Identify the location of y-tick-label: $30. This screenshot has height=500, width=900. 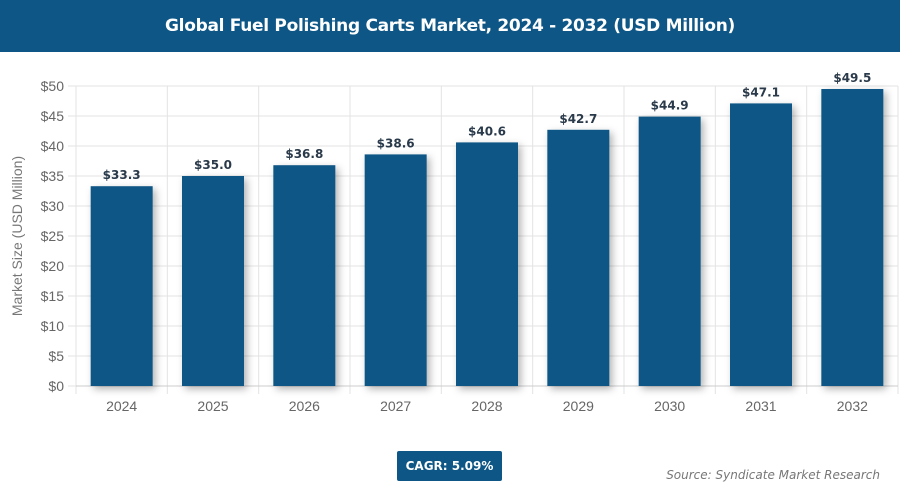
(53, 206).